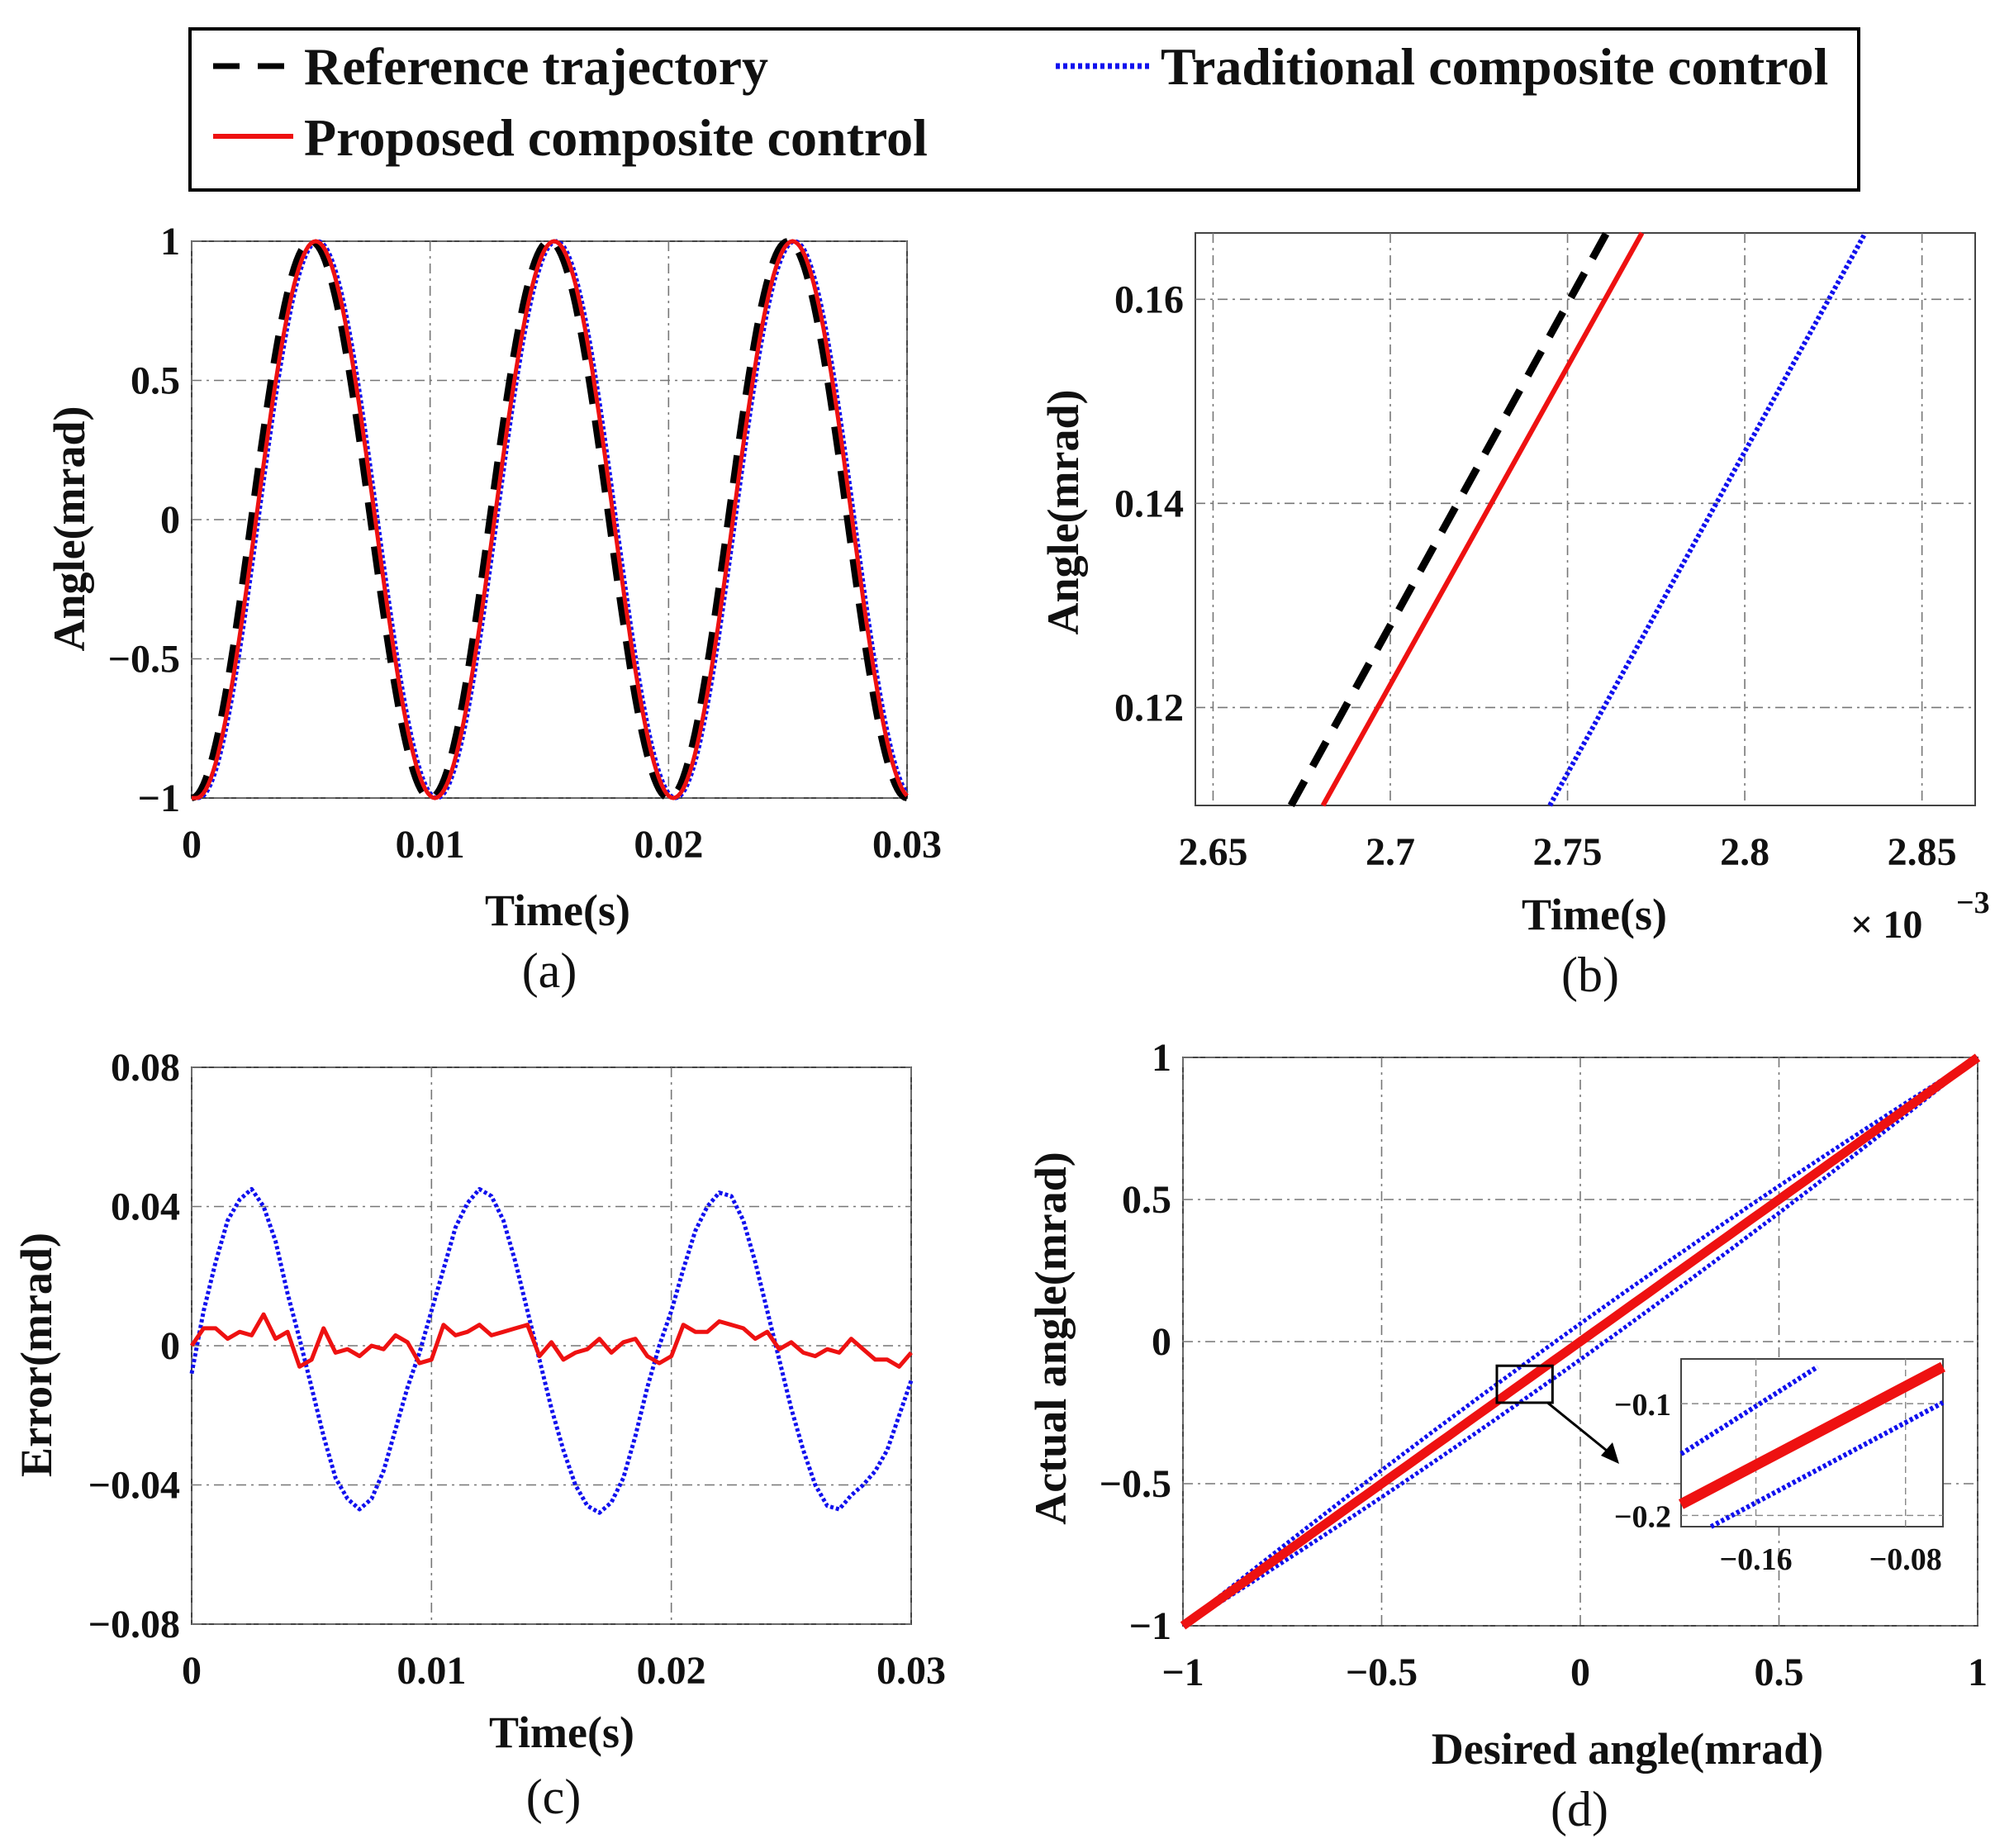 The width and height of the screenshot is (2014, 1848). What do you see at coordinates (134, 1624) in the screenshot?
I see `y-tick-label: −0.08` at bounding box center [134, 1624].